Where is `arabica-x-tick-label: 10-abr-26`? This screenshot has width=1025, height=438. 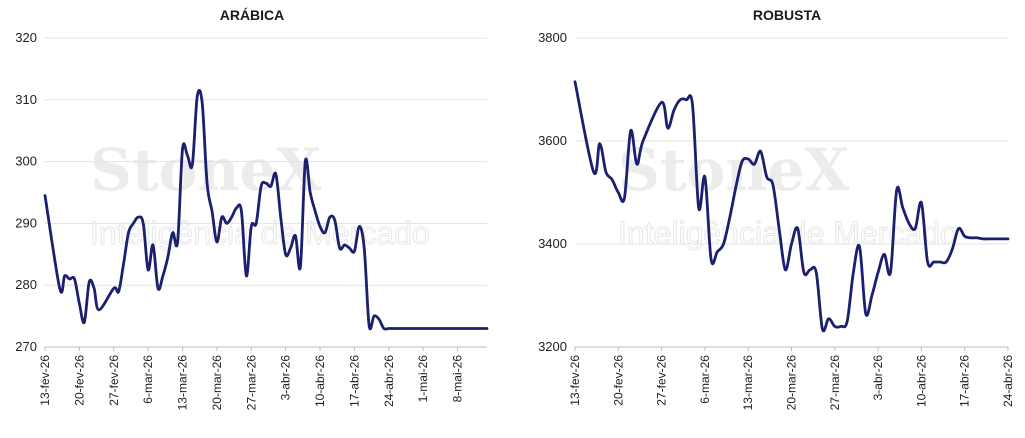 arabica-x-tick-label: 10-abr-26 is located at coordinates (320, 381).